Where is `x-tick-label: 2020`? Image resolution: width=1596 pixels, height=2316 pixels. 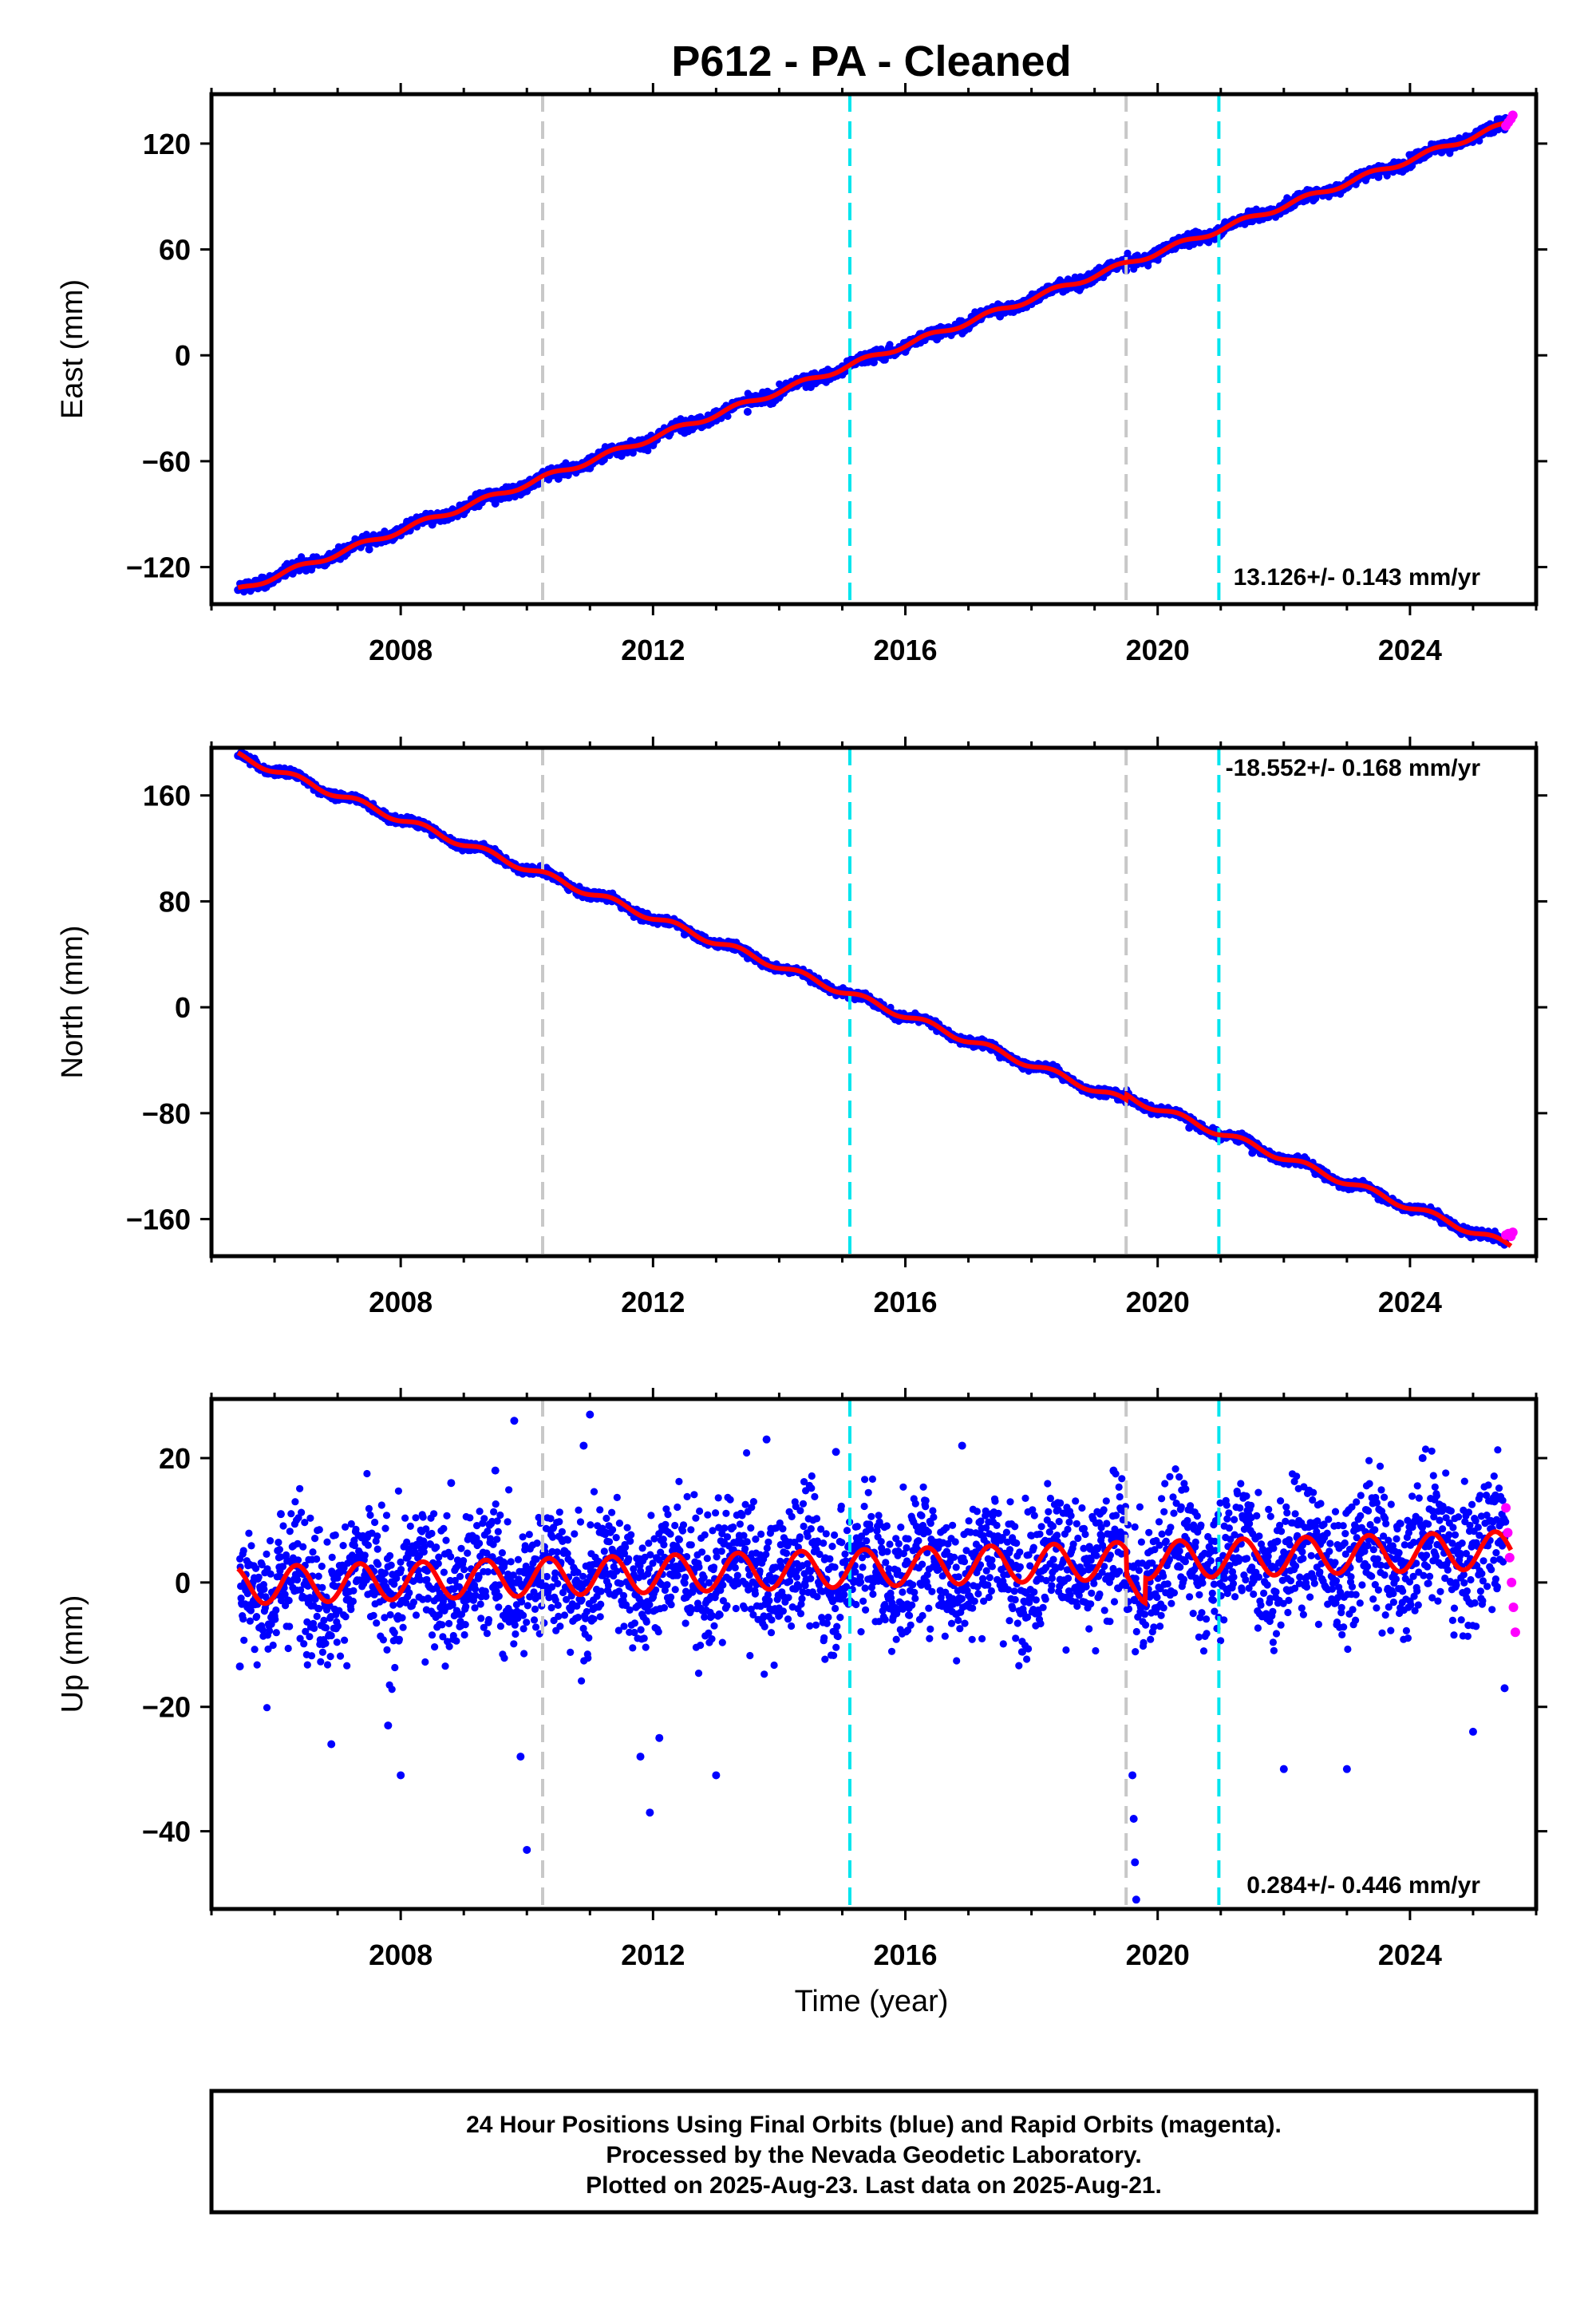 x-tick-label: 2020 is located at coordinates (1158, 650).